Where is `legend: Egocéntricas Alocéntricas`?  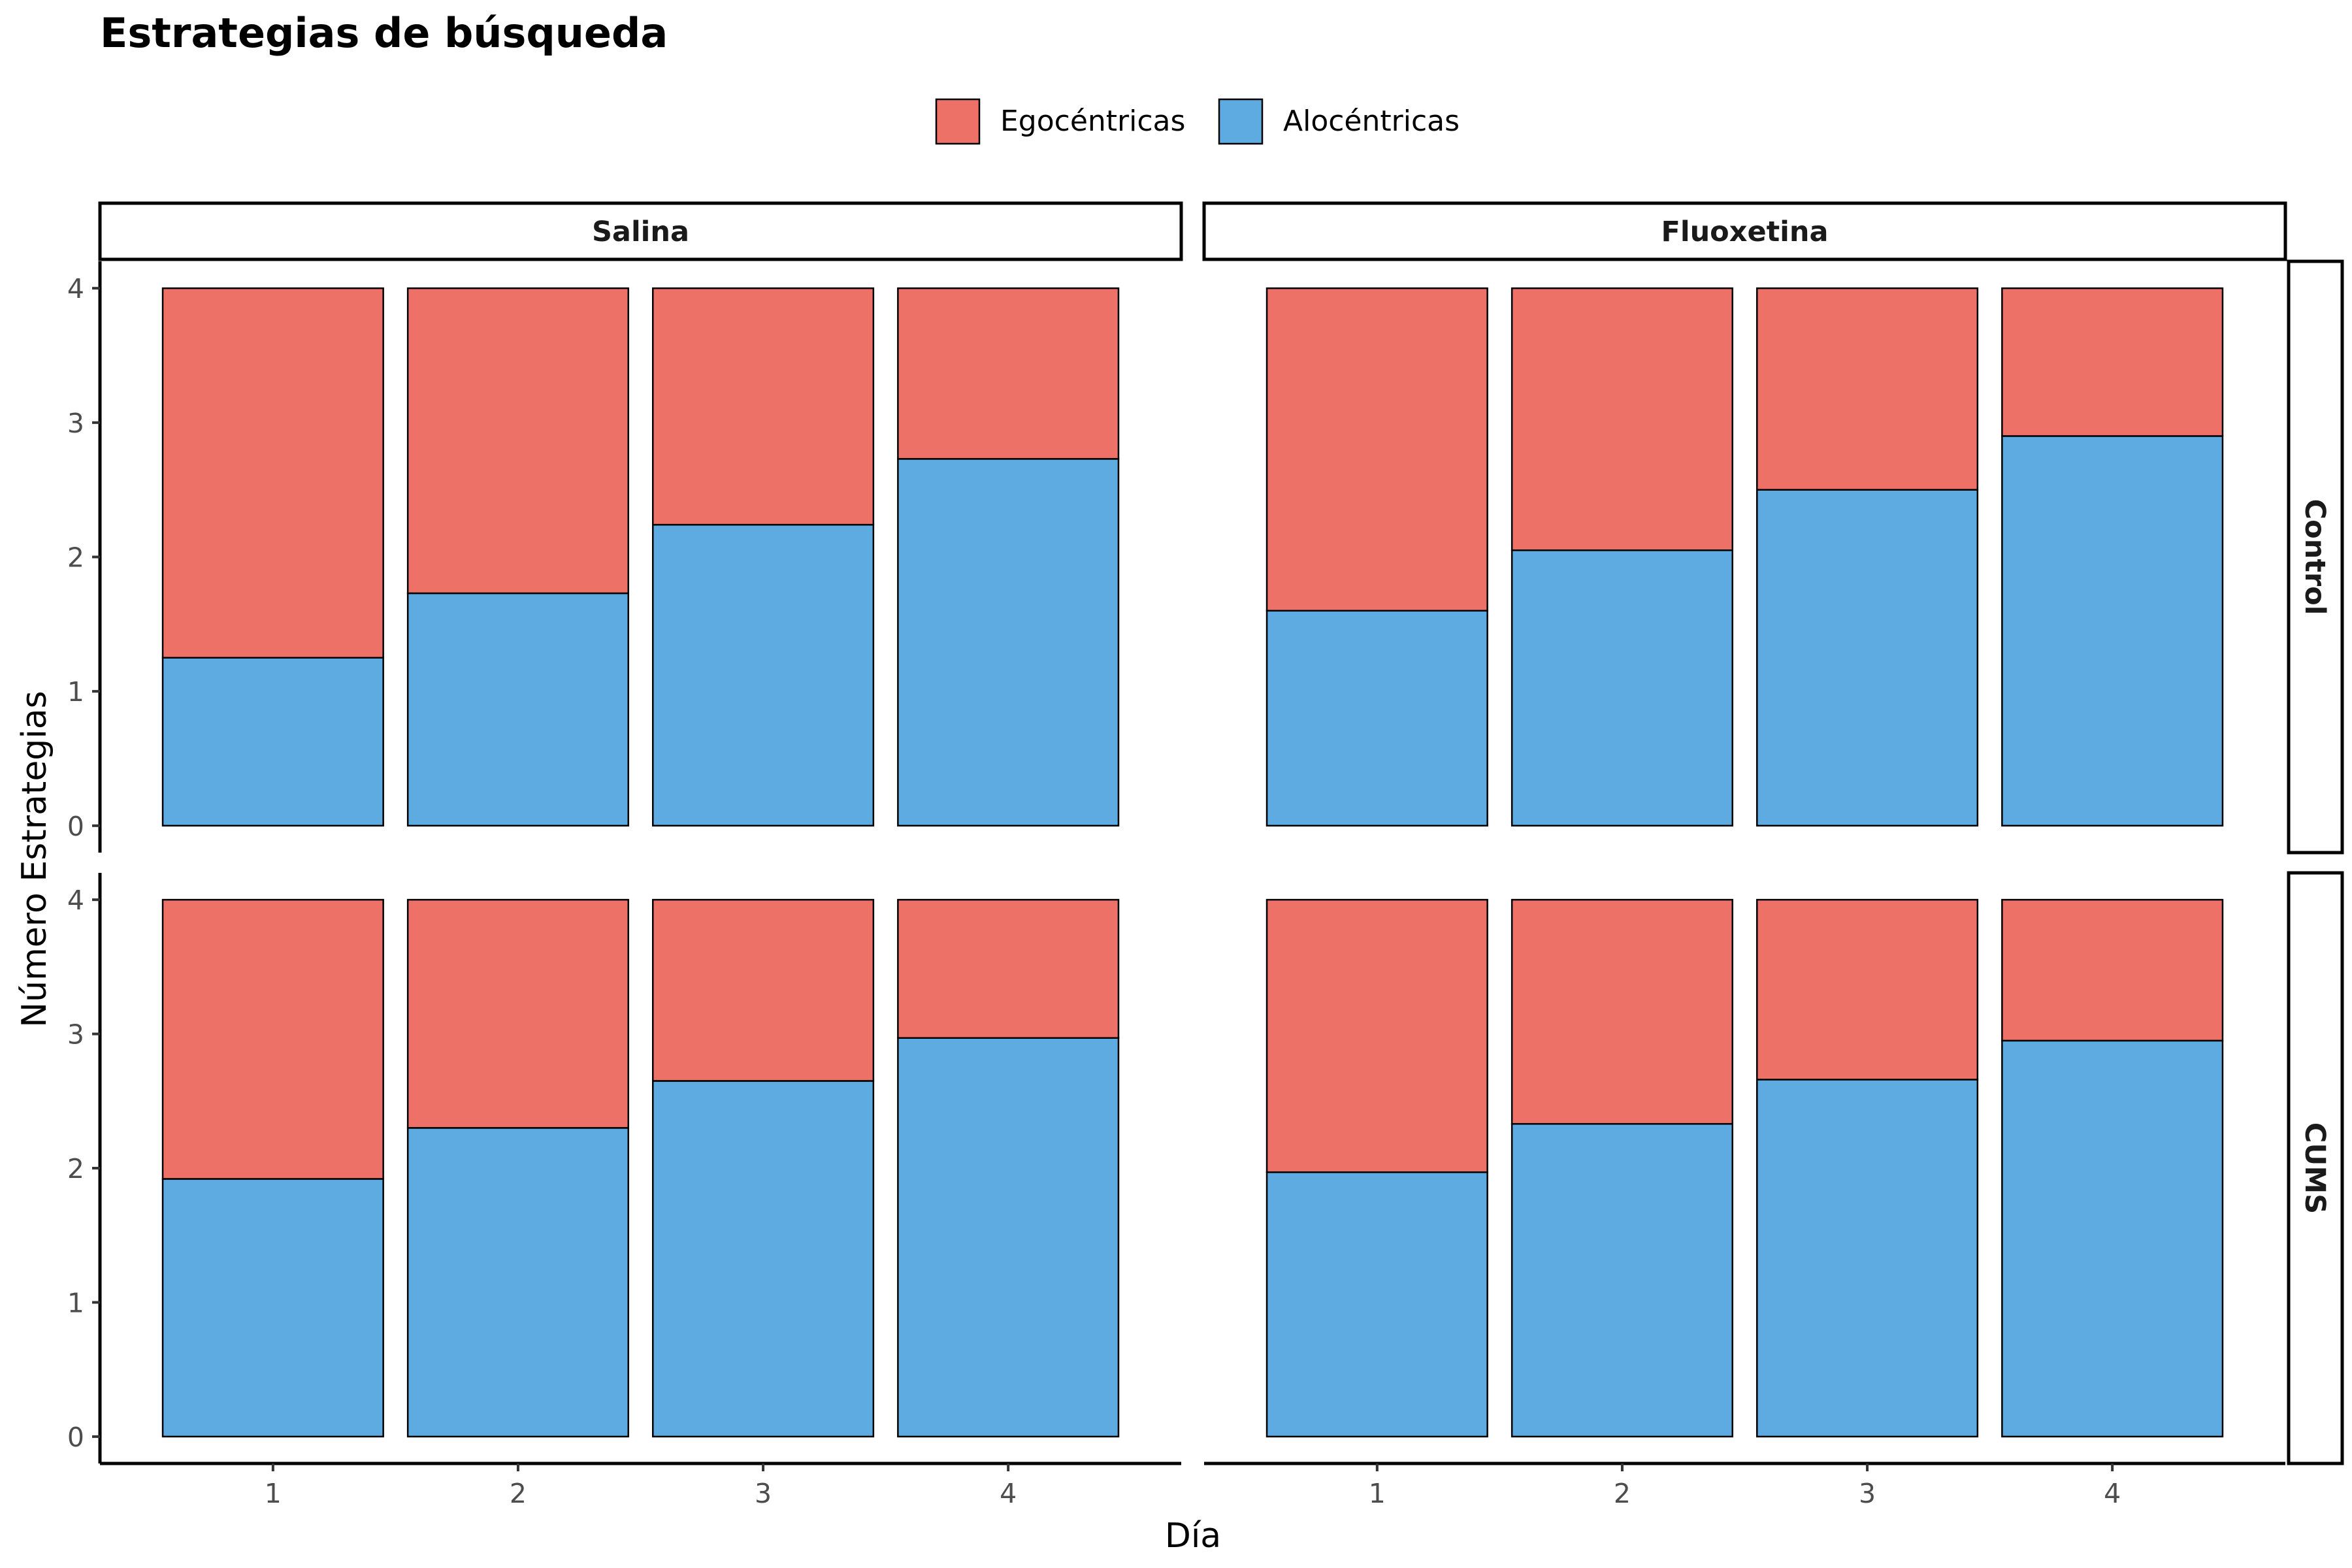 legend: Egocéntricas Alocéntricas is located at coordinates (1197, 121).